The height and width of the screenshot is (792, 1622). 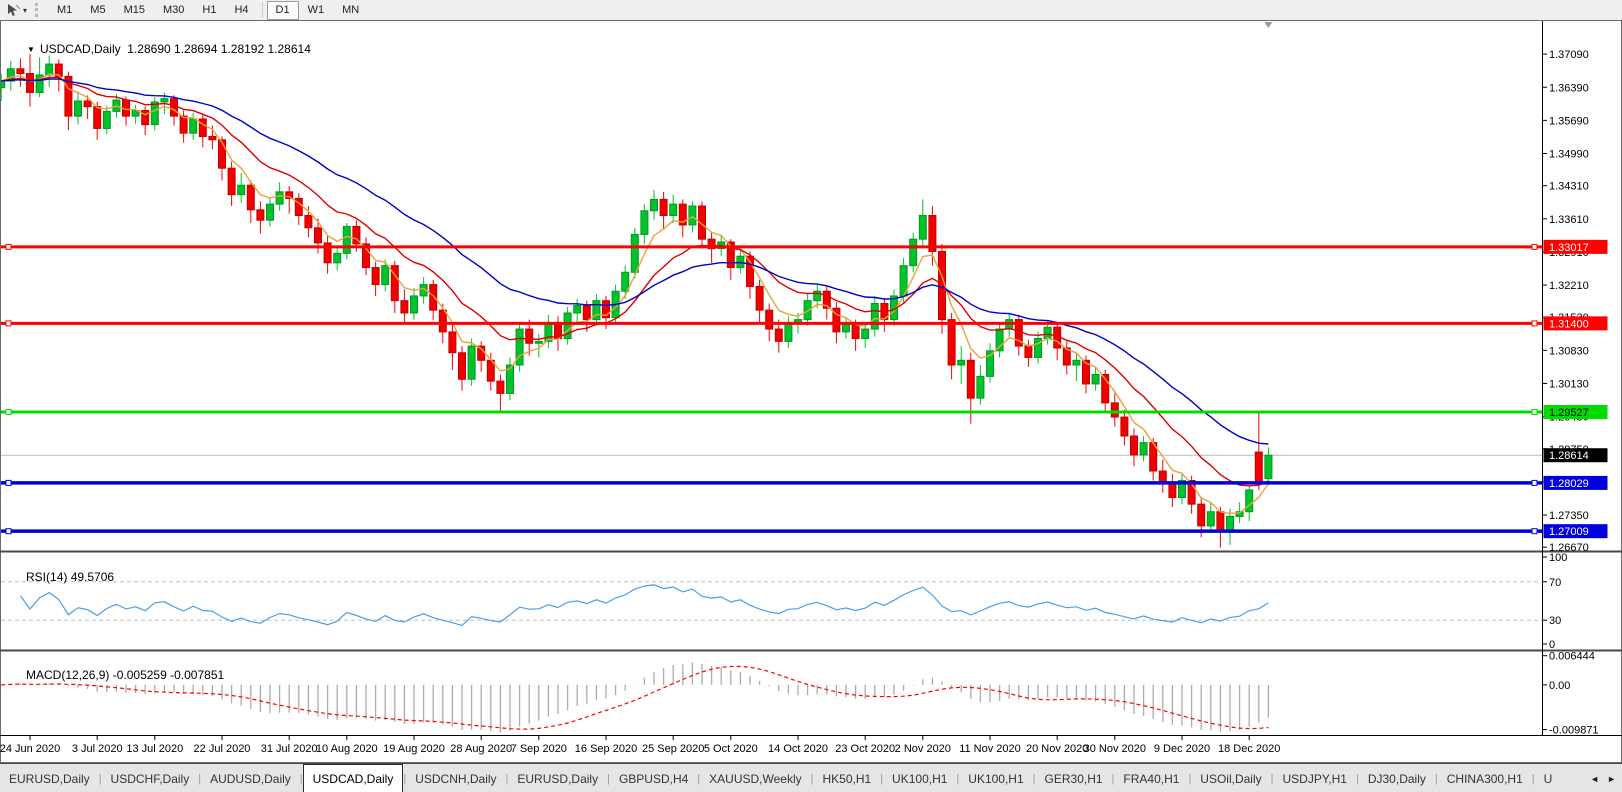 I want to click on cursor-dropdown-caret-icon: ▾, so click(x=25, y=10).